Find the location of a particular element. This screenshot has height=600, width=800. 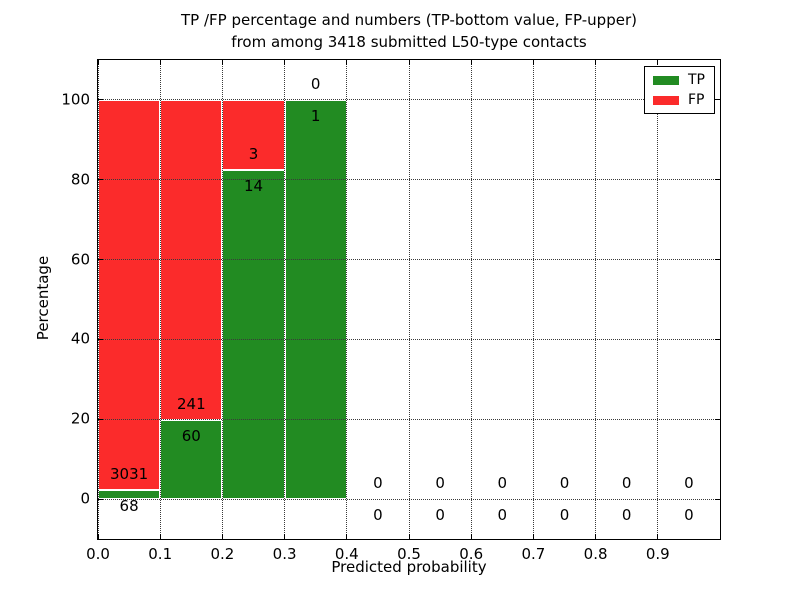

y-tick-label: 100 is located at coordinates (75, 99).